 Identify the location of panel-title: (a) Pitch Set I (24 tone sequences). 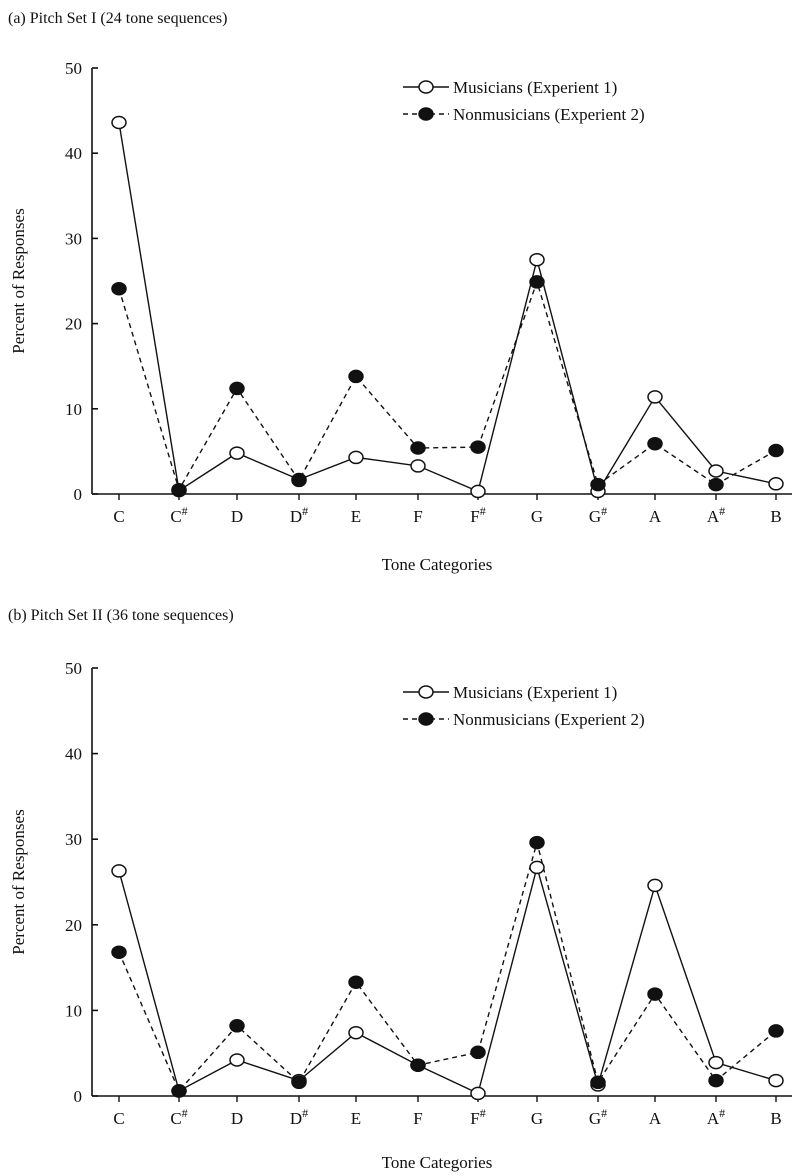
(117, 18).